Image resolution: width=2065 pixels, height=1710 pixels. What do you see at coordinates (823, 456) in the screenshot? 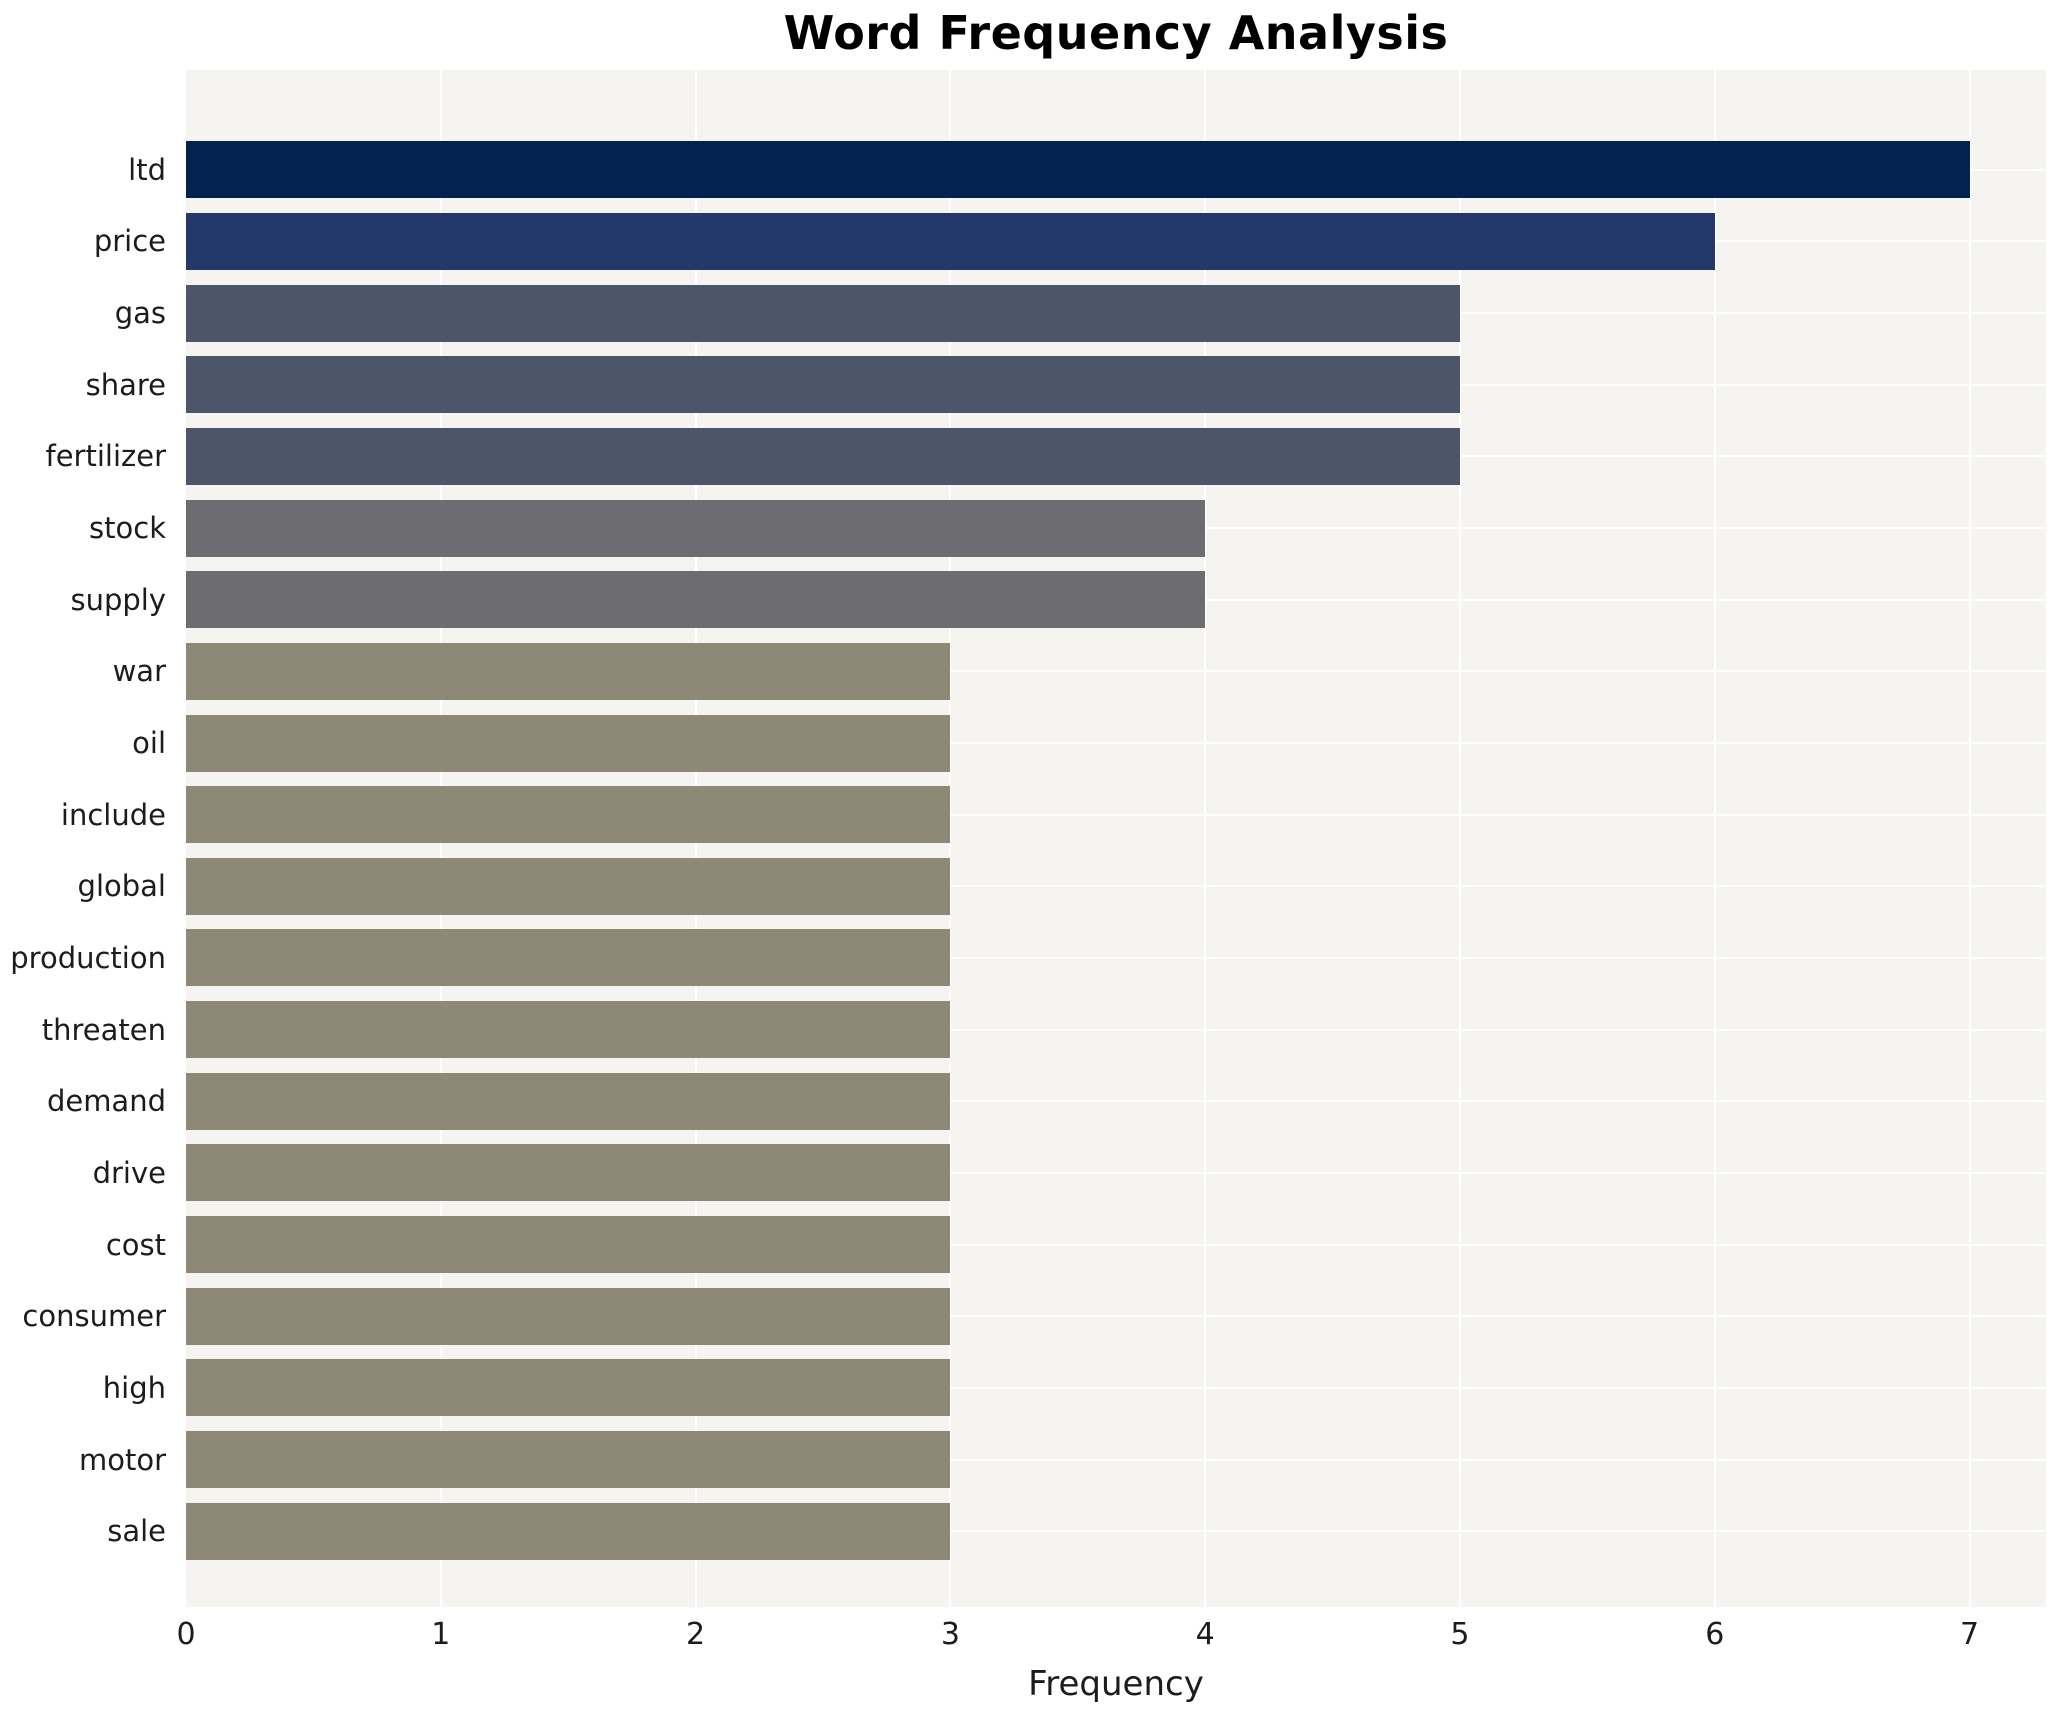
I see `bar-fertilizer` at bounding box center [823, 456].